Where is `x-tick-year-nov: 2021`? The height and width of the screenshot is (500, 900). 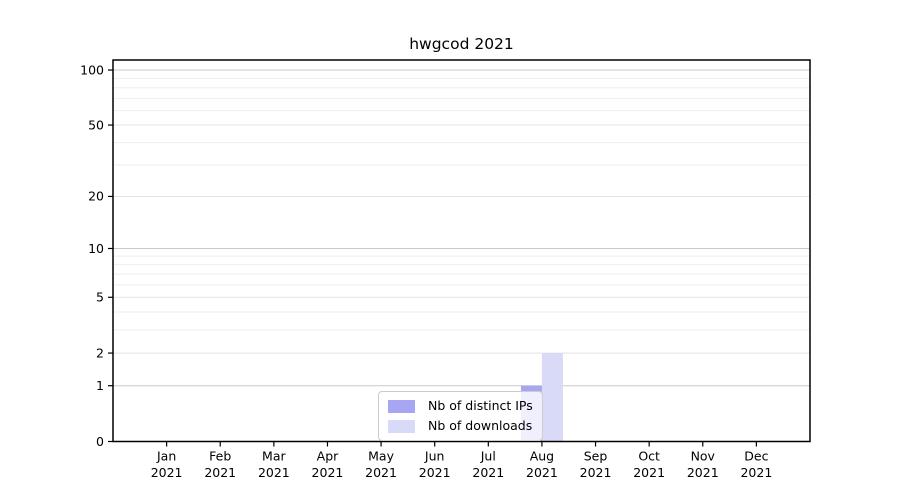 x-tick-year-nov: 2021 is located at coordinates (703, 472).